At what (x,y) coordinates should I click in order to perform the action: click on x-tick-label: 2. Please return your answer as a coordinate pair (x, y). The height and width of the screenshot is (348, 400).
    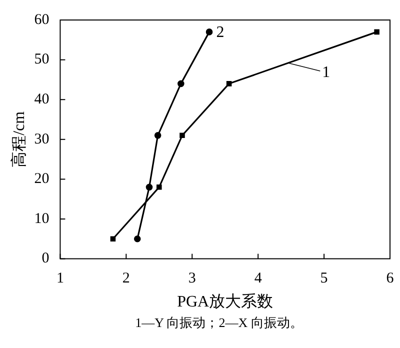
    Looking at the image, I should click on (126, 278).